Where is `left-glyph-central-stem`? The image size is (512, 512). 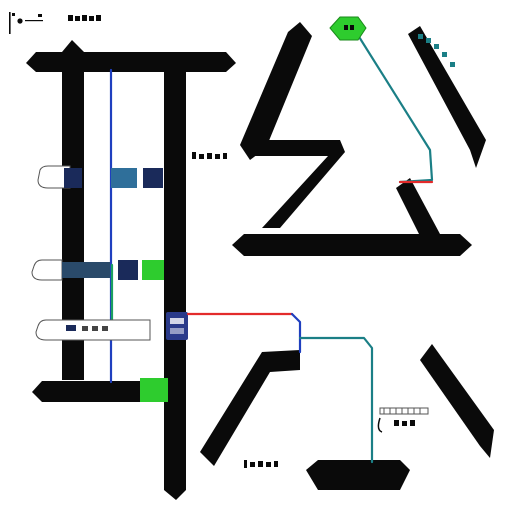
left-glyph-central-stem is located at coordinates (175, 420).